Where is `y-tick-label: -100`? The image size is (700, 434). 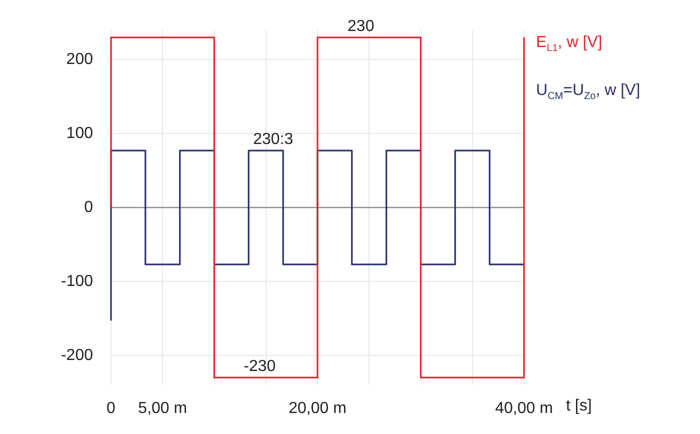 y-tick-label: -100 is located at coordinates (77, 281).